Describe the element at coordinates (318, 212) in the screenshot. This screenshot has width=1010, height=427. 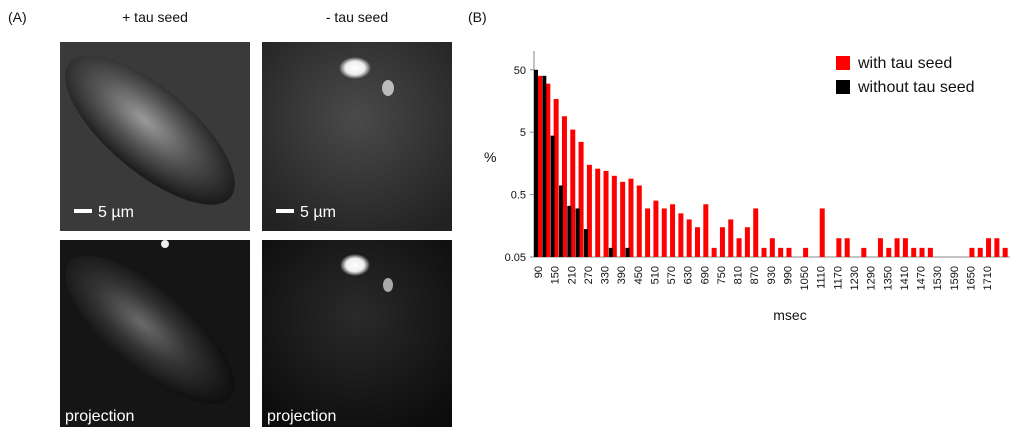
I see `scale-label: 5 µm` at that location.